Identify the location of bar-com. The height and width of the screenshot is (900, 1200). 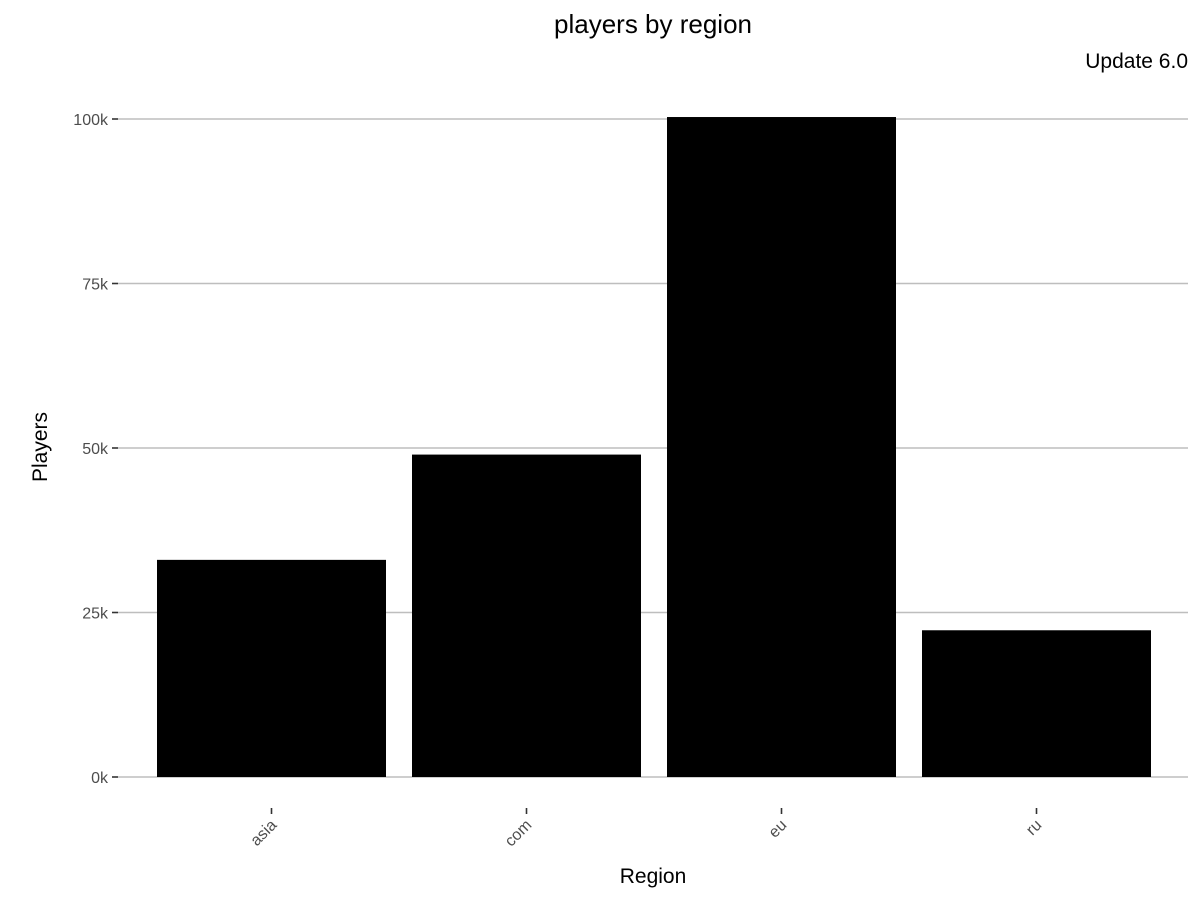
(526, 615).